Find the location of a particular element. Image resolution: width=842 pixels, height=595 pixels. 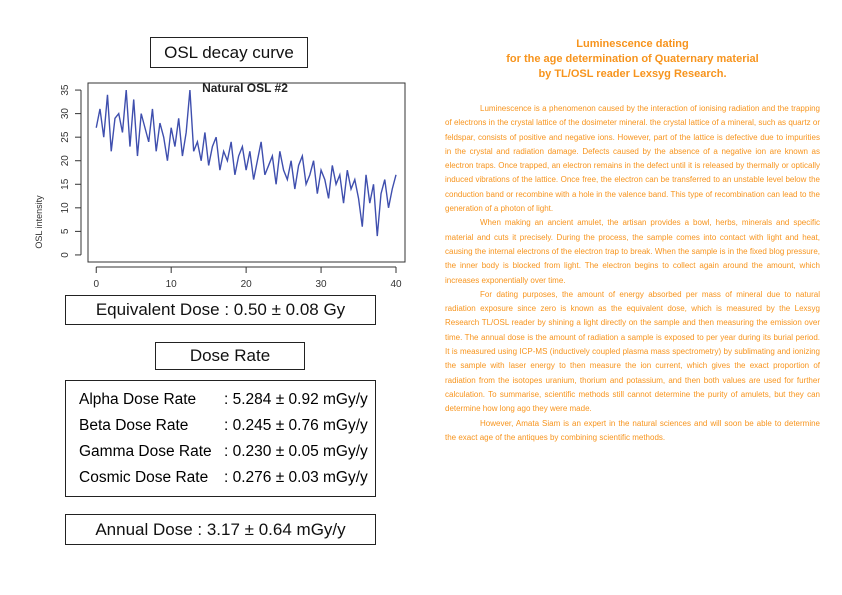

x-tick-label: 0 is located at coordinates (96, 284).